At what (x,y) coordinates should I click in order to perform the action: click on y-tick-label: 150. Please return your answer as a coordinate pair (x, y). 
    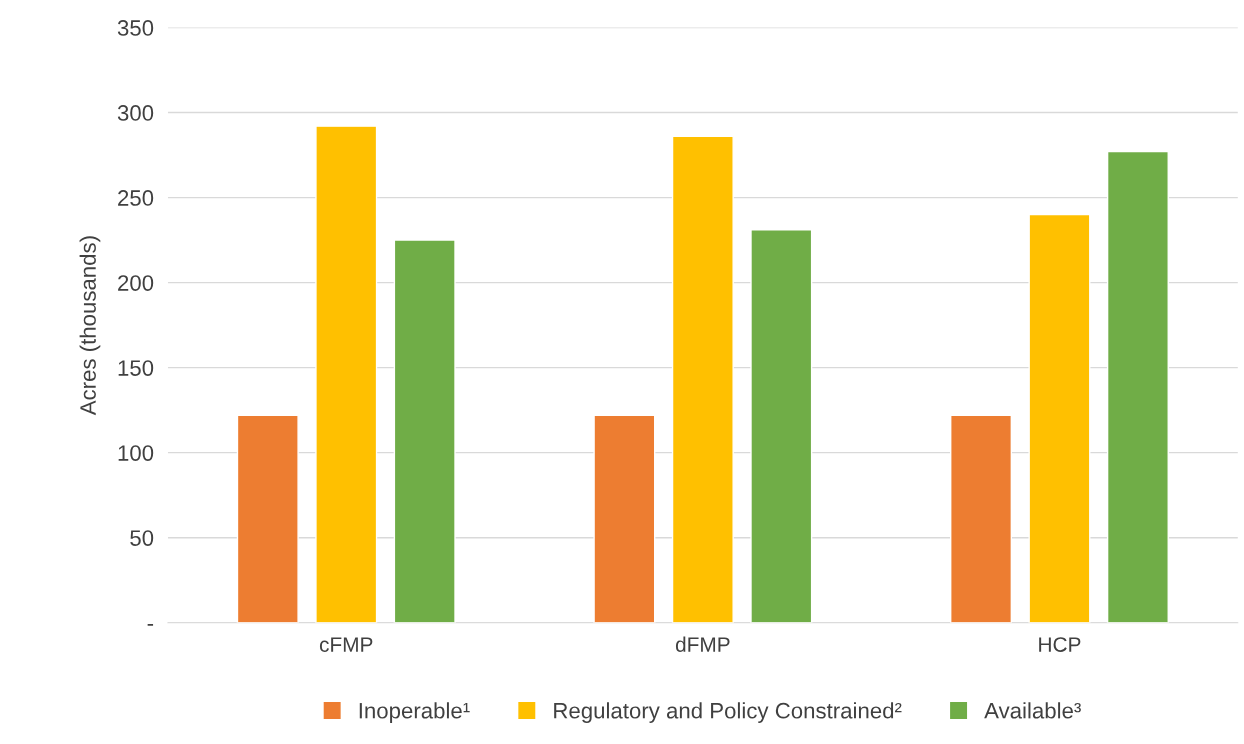
    Looking at the image, I should click on (136, 368).